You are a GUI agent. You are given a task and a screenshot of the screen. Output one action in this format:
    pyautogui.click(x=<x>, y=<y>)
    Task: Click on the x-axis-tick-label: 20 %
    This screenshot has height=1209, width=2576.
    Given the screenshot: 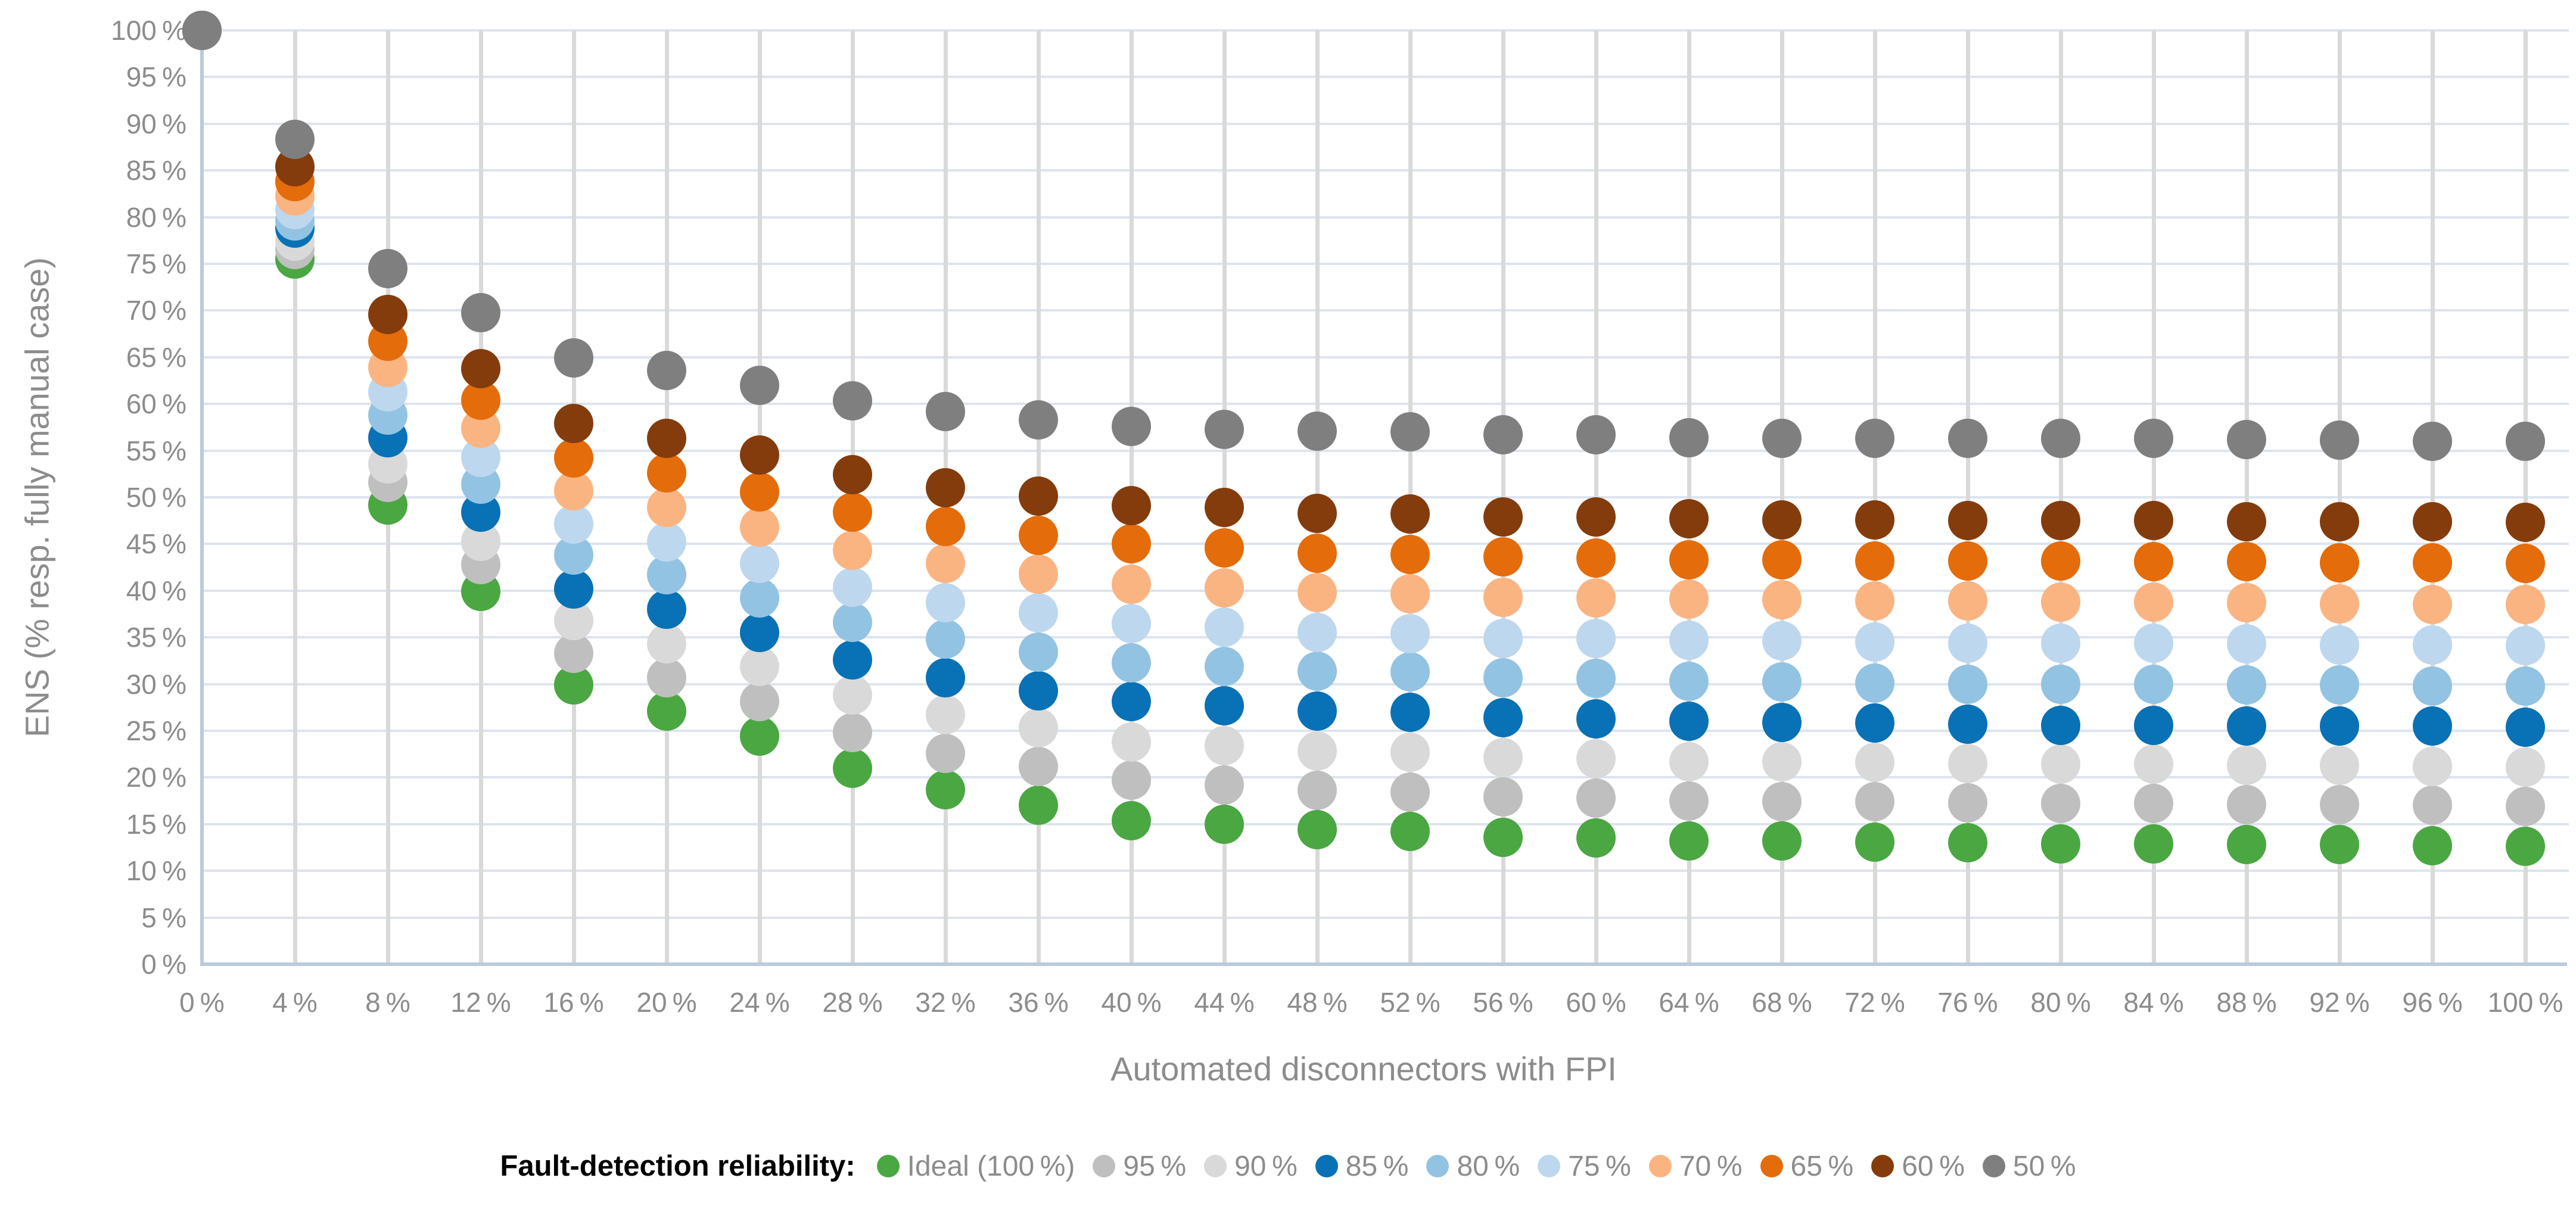 What is the action you would take?
    pyautogui.click(x=666, y=1002)
    